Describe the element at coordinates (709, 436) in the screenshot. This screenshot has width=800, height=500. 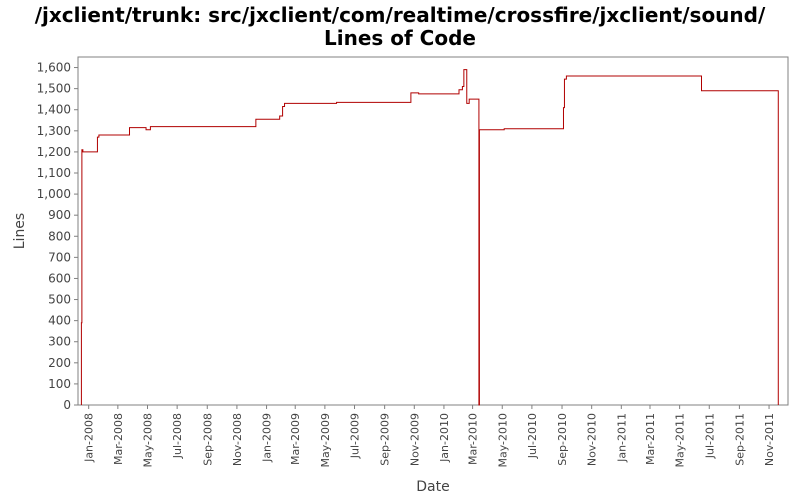
I see `x-tick-label: Jul-2011` at that location.